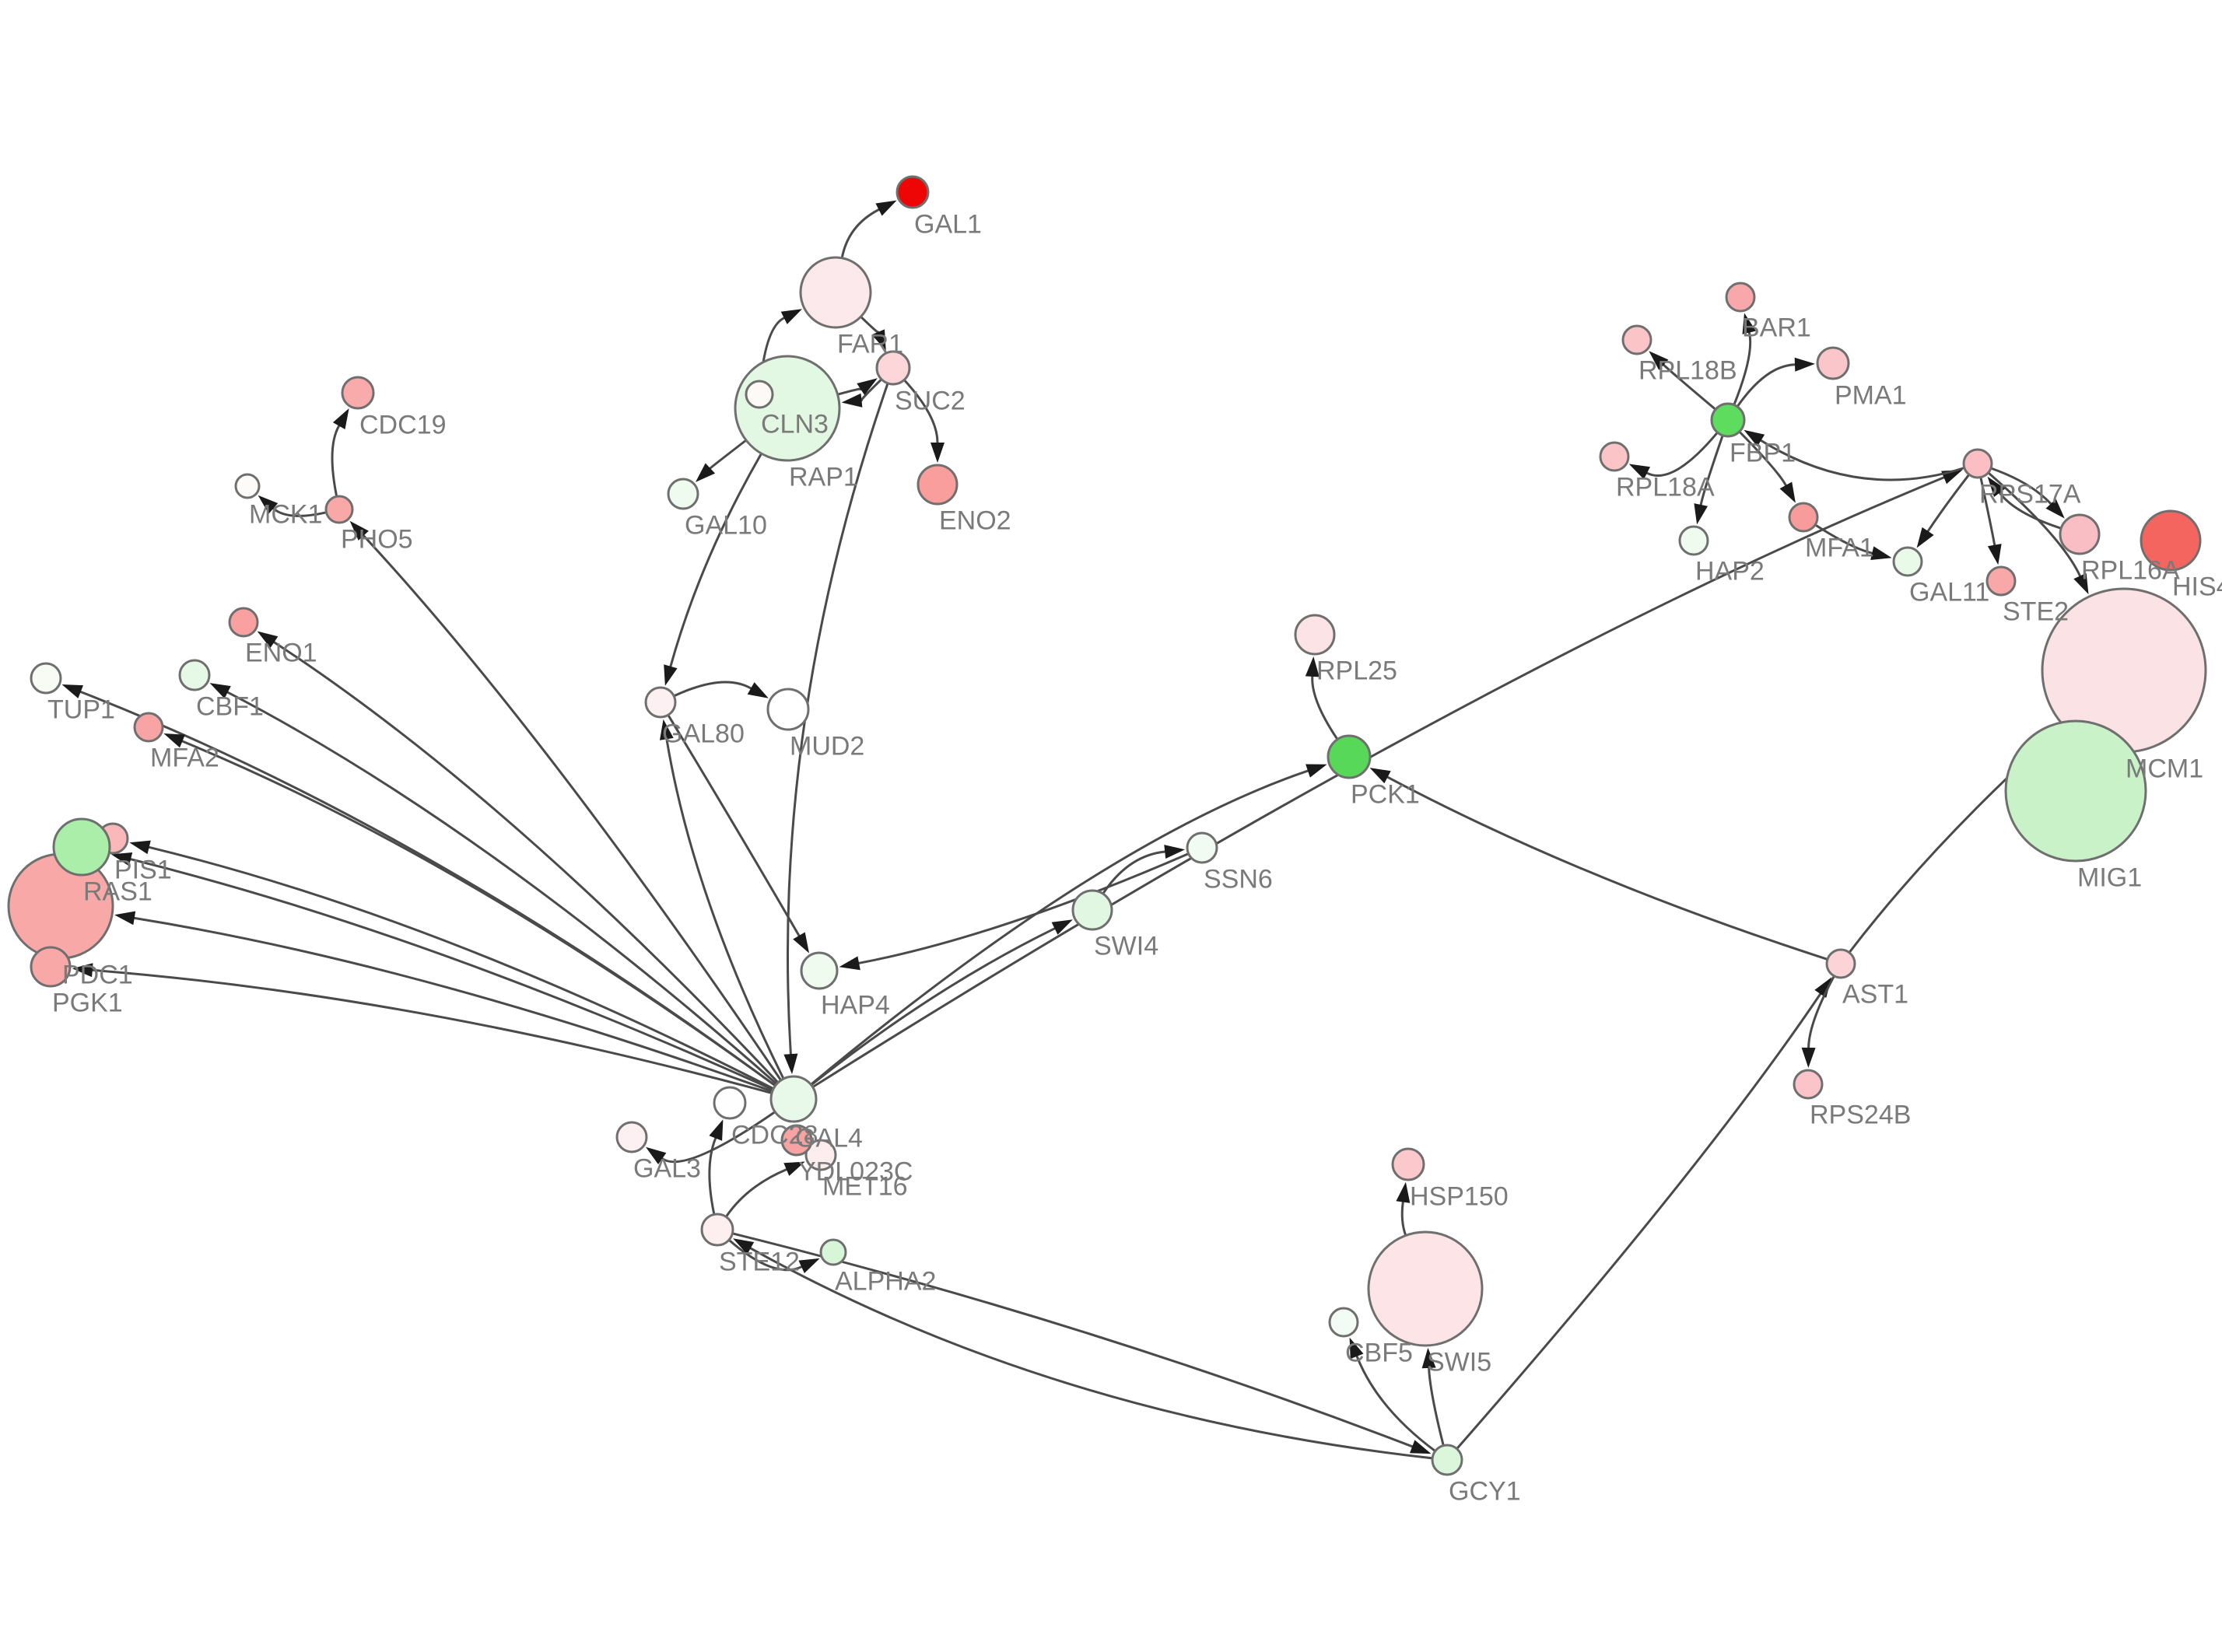  What do you see at coordinates (2001, 581) in the screenshot?
I see `node-STE2` at bounding box center [2001, 581].